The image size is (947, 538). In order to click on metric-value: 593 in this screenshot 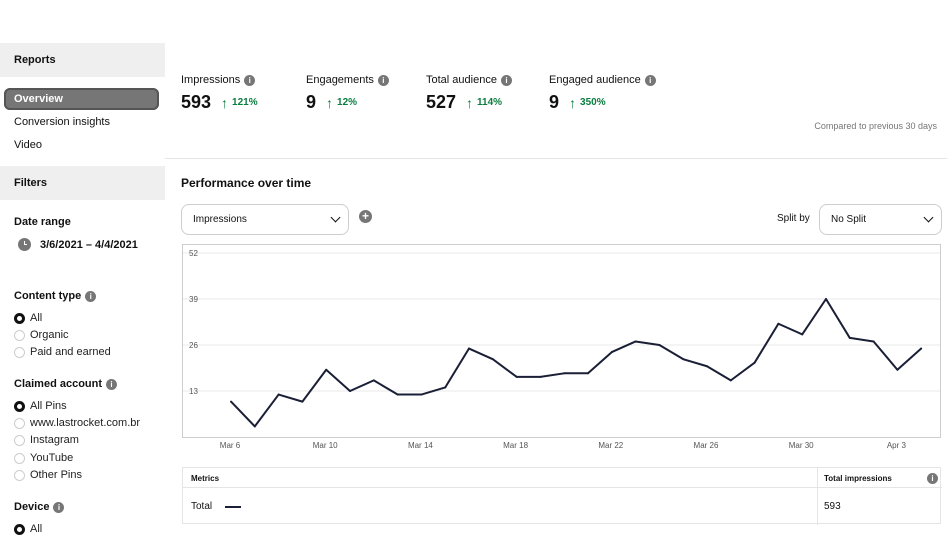, I will do `click(196, 102)`.